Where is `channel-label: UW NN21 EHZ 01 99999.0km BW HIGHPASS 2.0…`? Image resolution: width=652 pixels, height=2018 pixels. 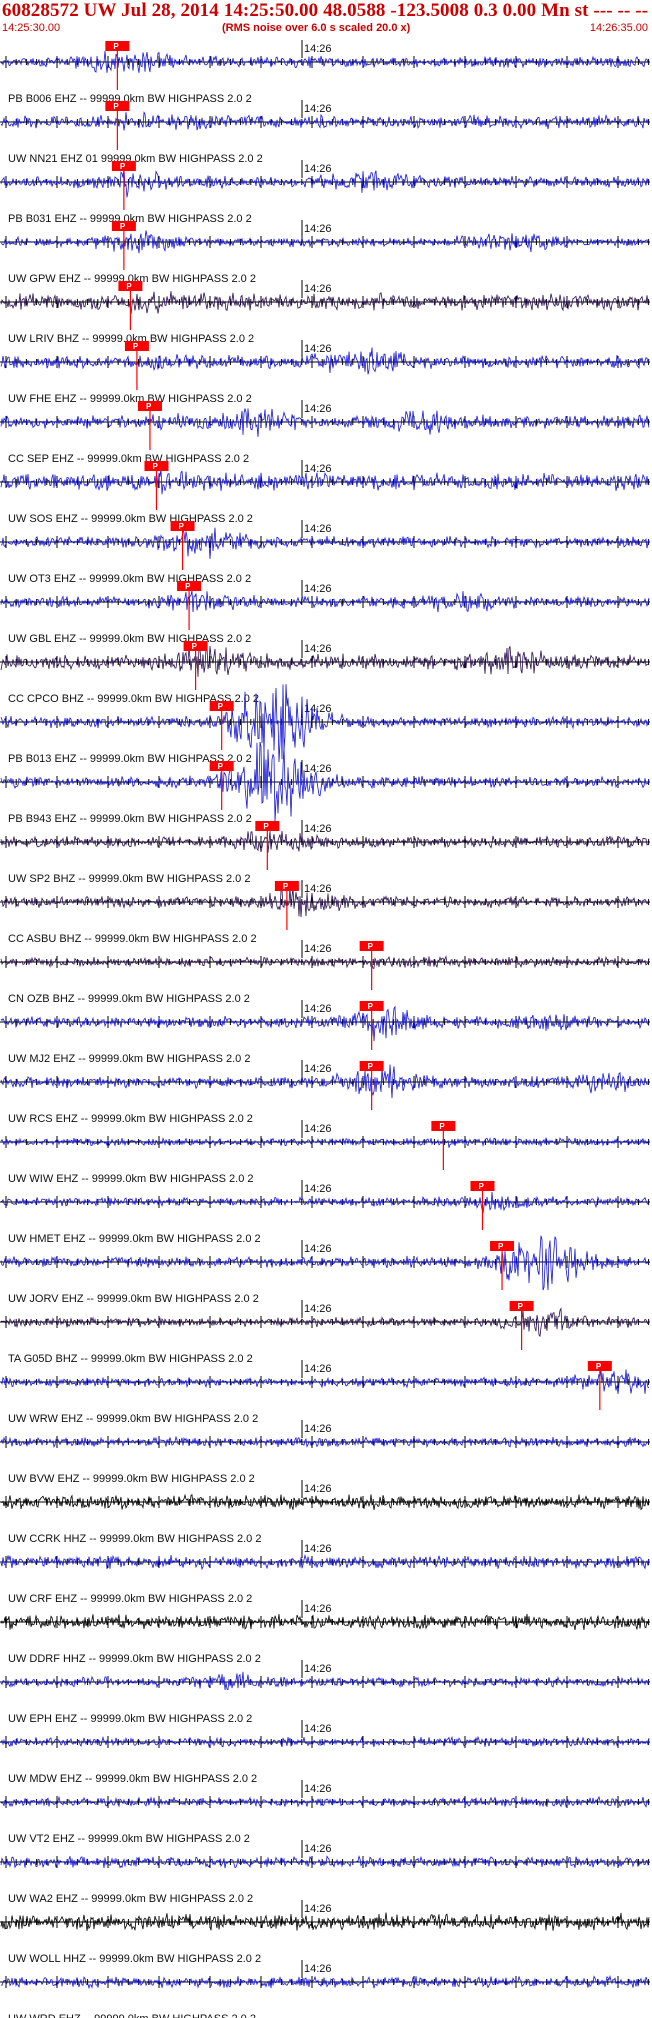 channel-label: UW NN21 EHZ 01 99999.0km BW HIGHPASS 2.0… is located at coordinates (135, 159).